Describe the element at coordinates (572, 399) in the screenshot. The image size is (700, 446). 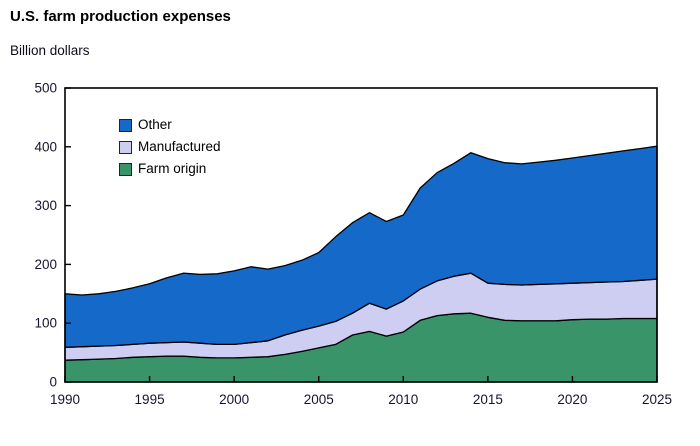
I see `x-axis-tick-label: 2020` at that location.